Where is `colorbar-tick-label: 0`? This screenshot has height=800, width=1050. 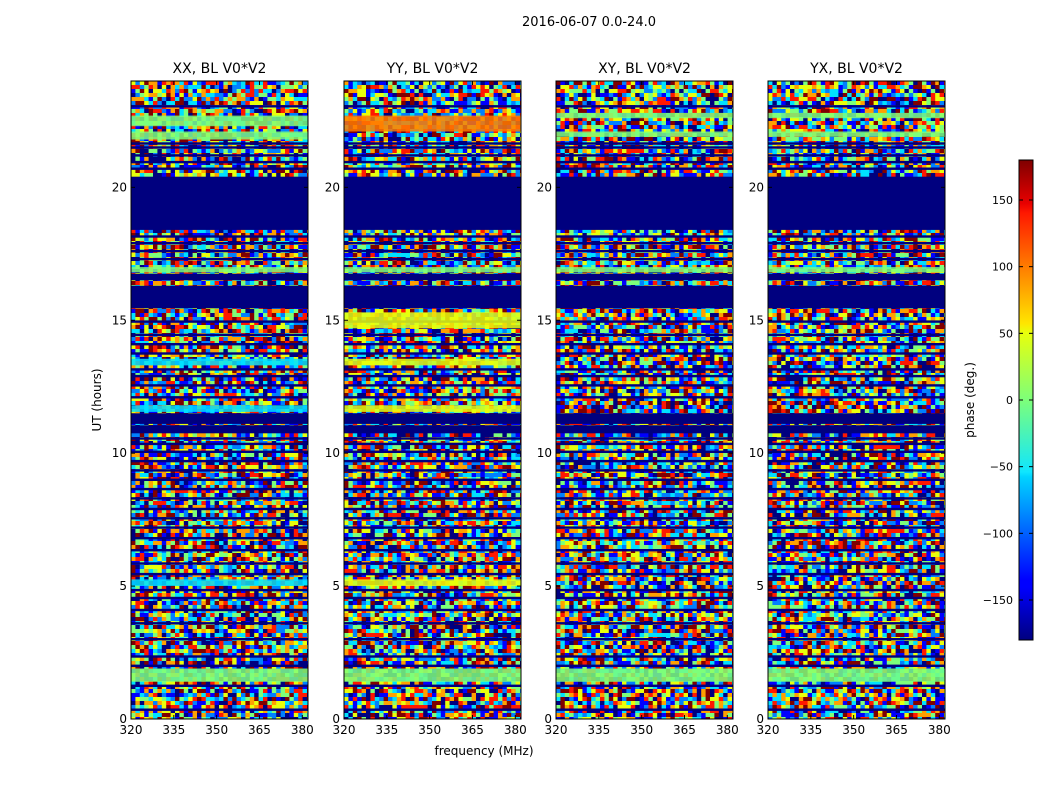 colorbar-tick-label: 0 is located at coordinates (1009, 400).